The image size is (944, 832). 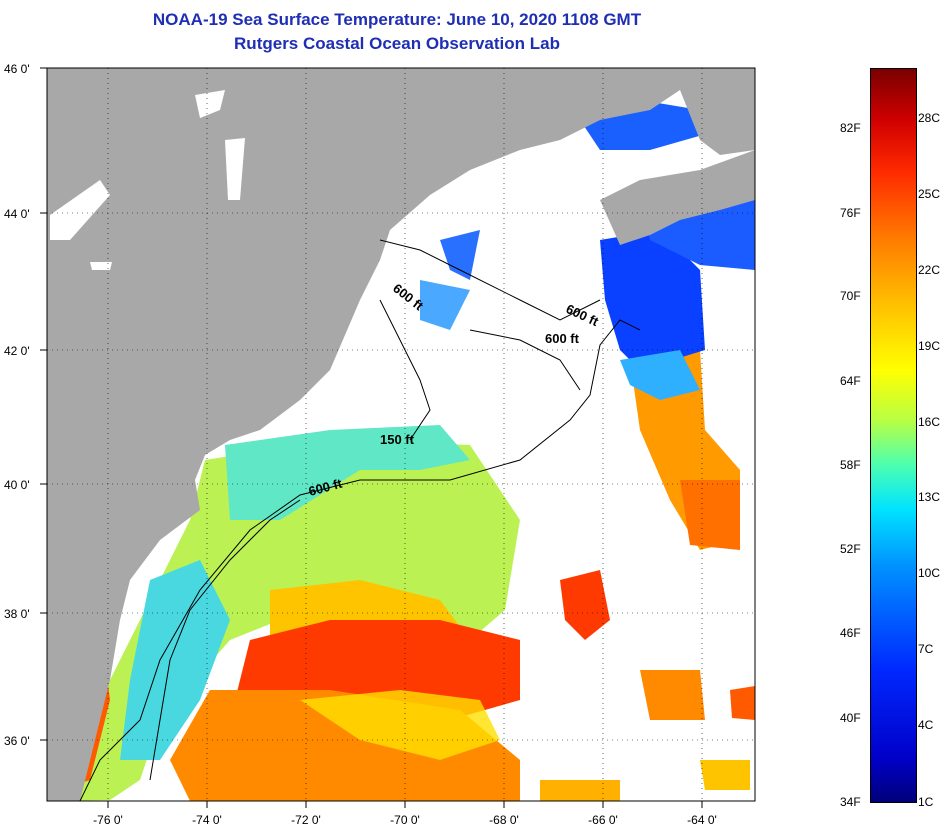 I want to click on cbar-c-label: 22C, so click(x=929, y=270).